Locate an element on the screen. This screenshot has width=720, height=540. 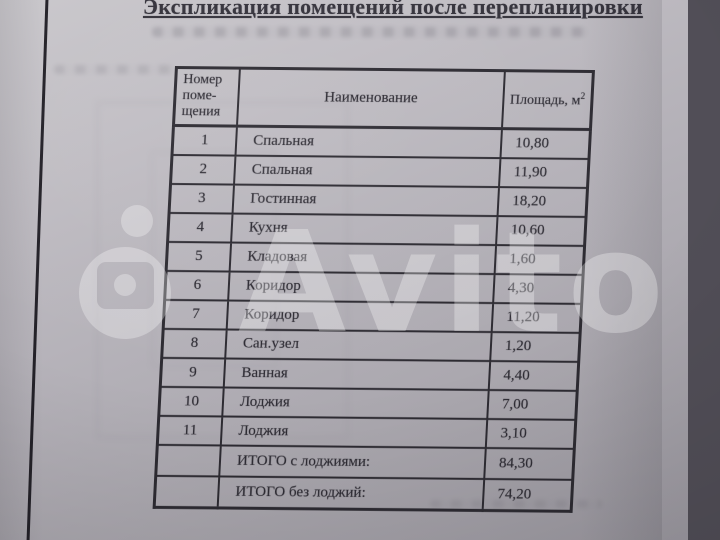
cell-room-number: 6 is located at coordinates (197, 285).